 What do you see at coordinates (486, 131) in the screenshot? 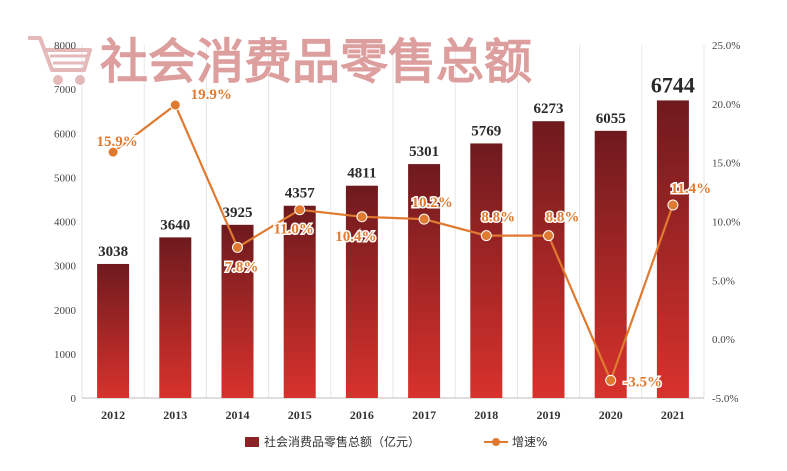
I see `bar-value-label: 5769` at bounding box center [486, 131].